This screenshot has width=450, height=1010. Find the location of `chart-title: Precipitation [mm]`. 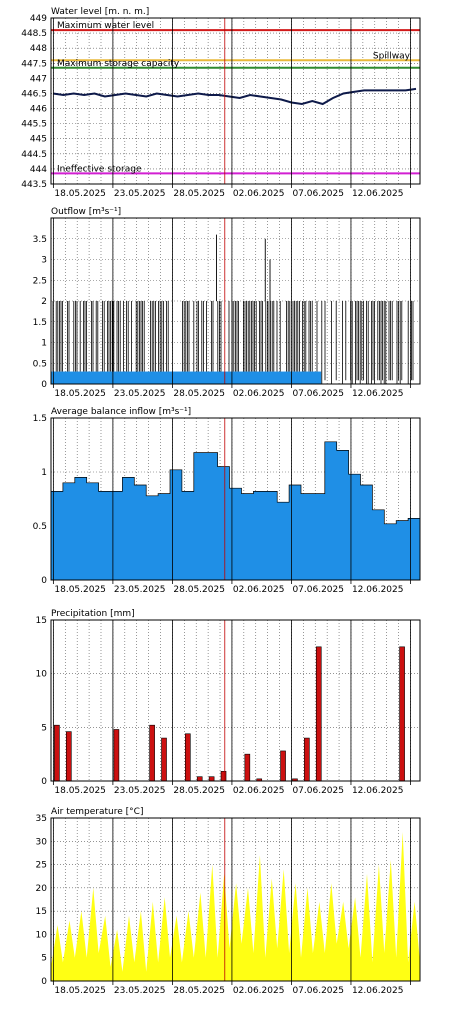

chart-title: Precipitation [mm] is located at coordinates (93, 614).